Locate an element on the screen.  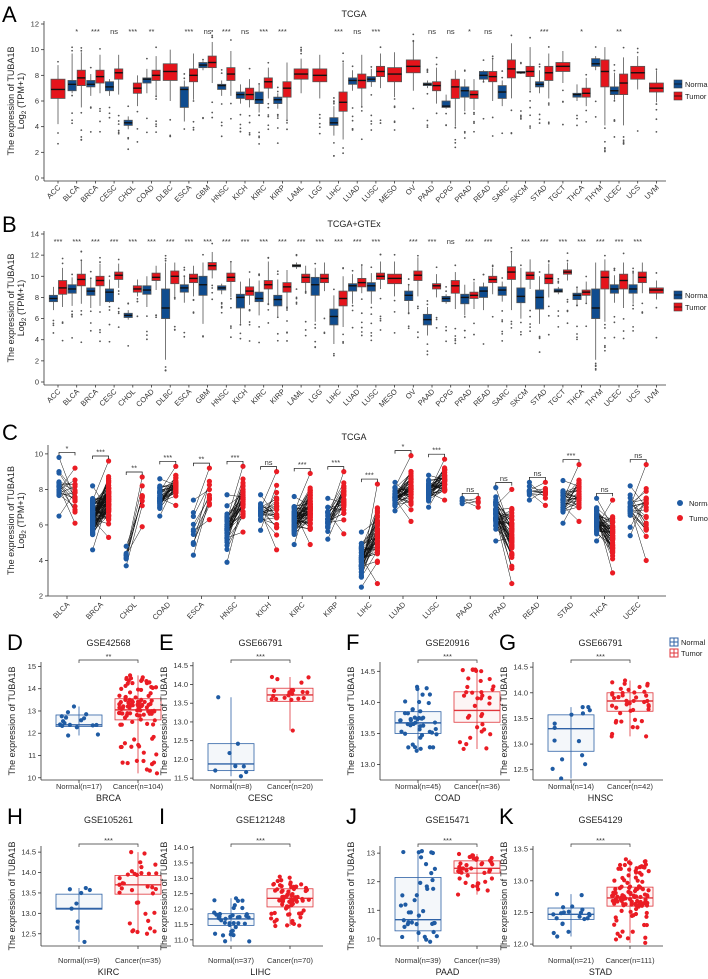
legend-dot-tumor is located at coordinates (680, 518).